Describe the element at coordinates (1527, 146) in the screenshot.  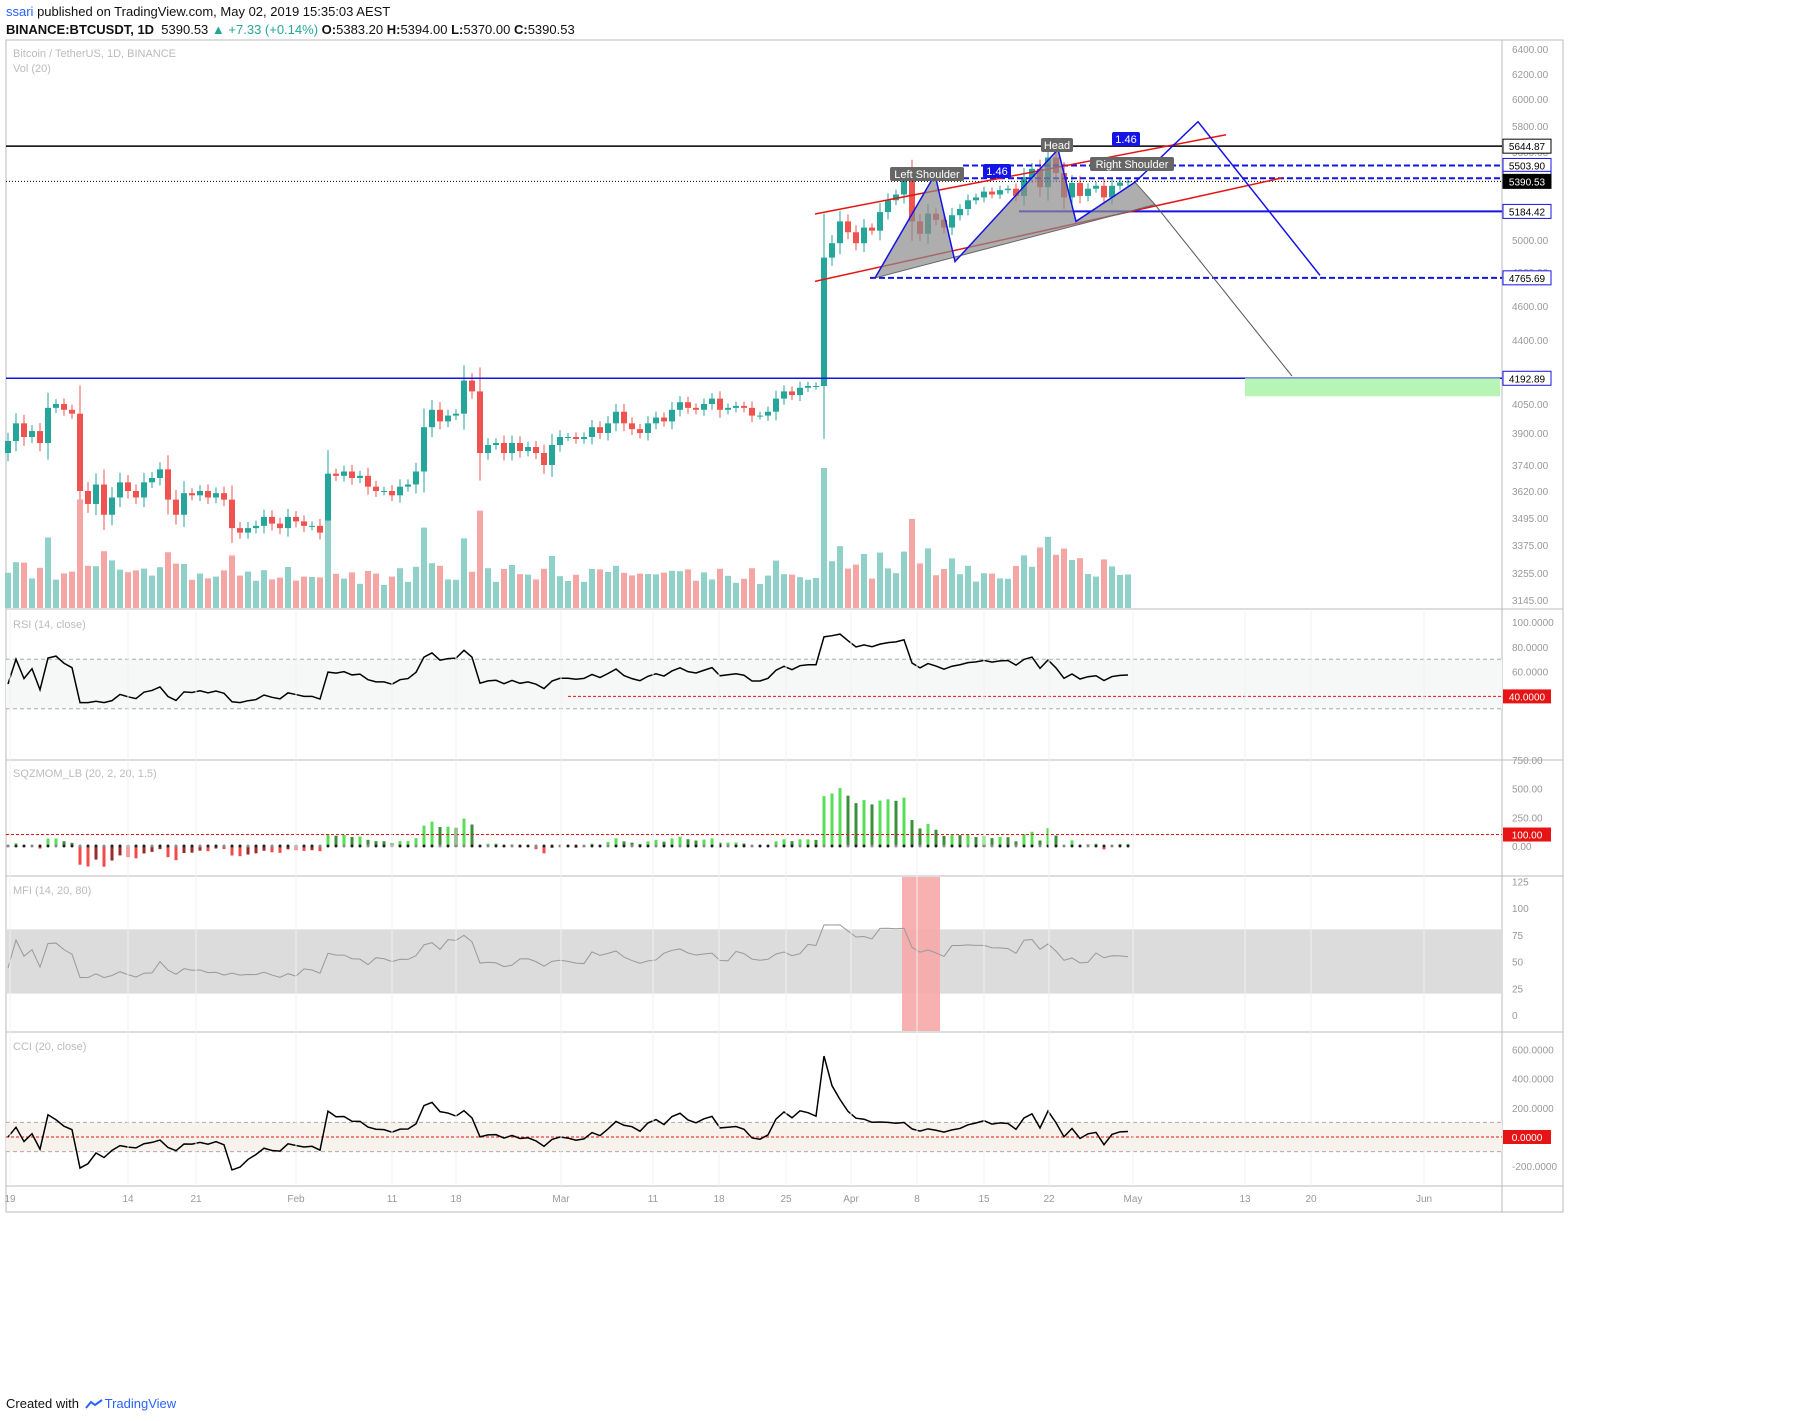
I see `price-axis-label-box` at that location.